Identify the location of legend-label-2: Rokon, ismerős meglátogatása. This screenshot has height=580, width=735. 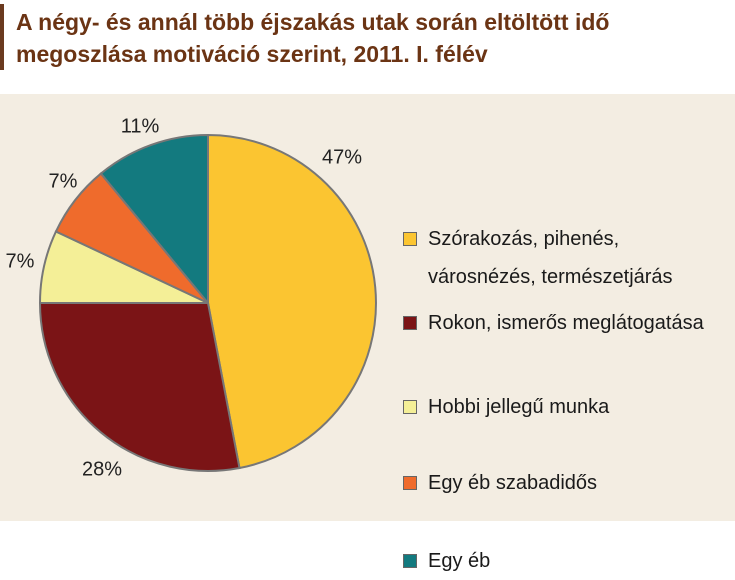
(566, 323).